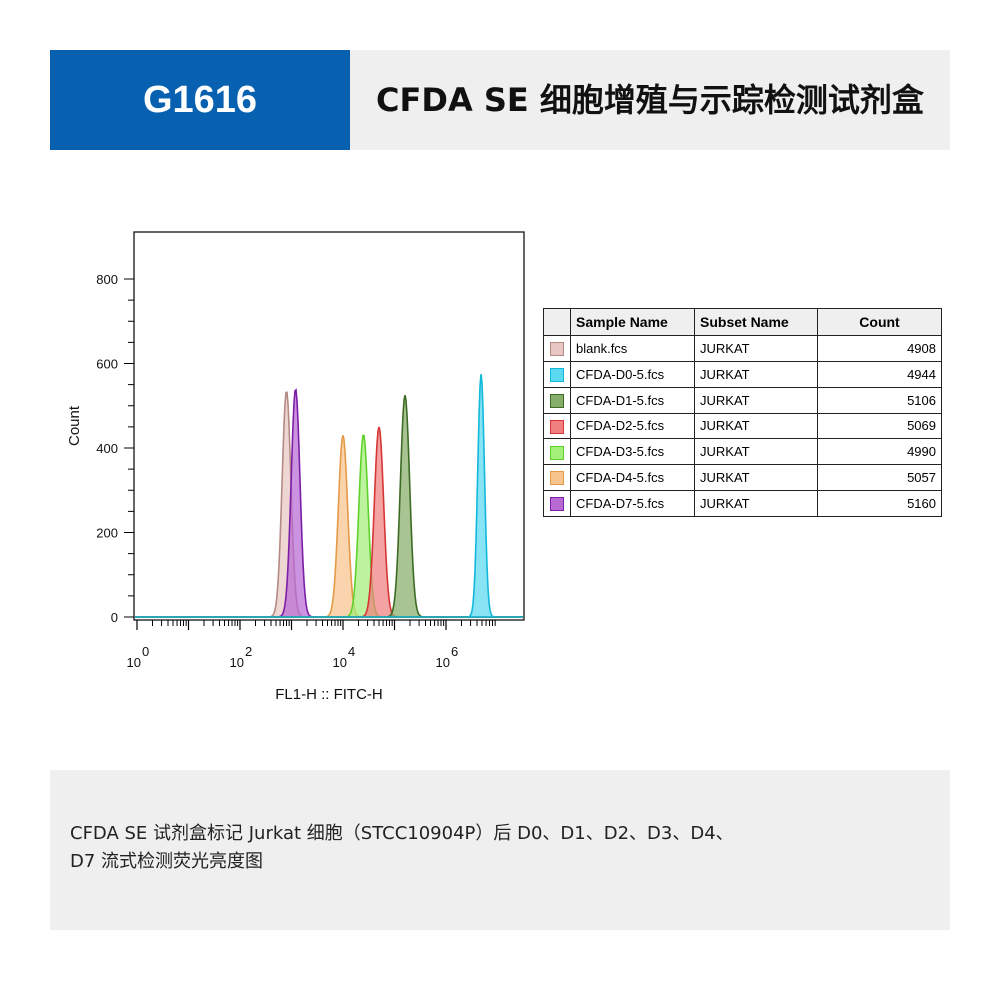 The width and height of the screenshot is (1000, 1000). Describe the element at coordinates (248, 651) in the screenshot. I see `x-tick-exponent: 2` at that location.